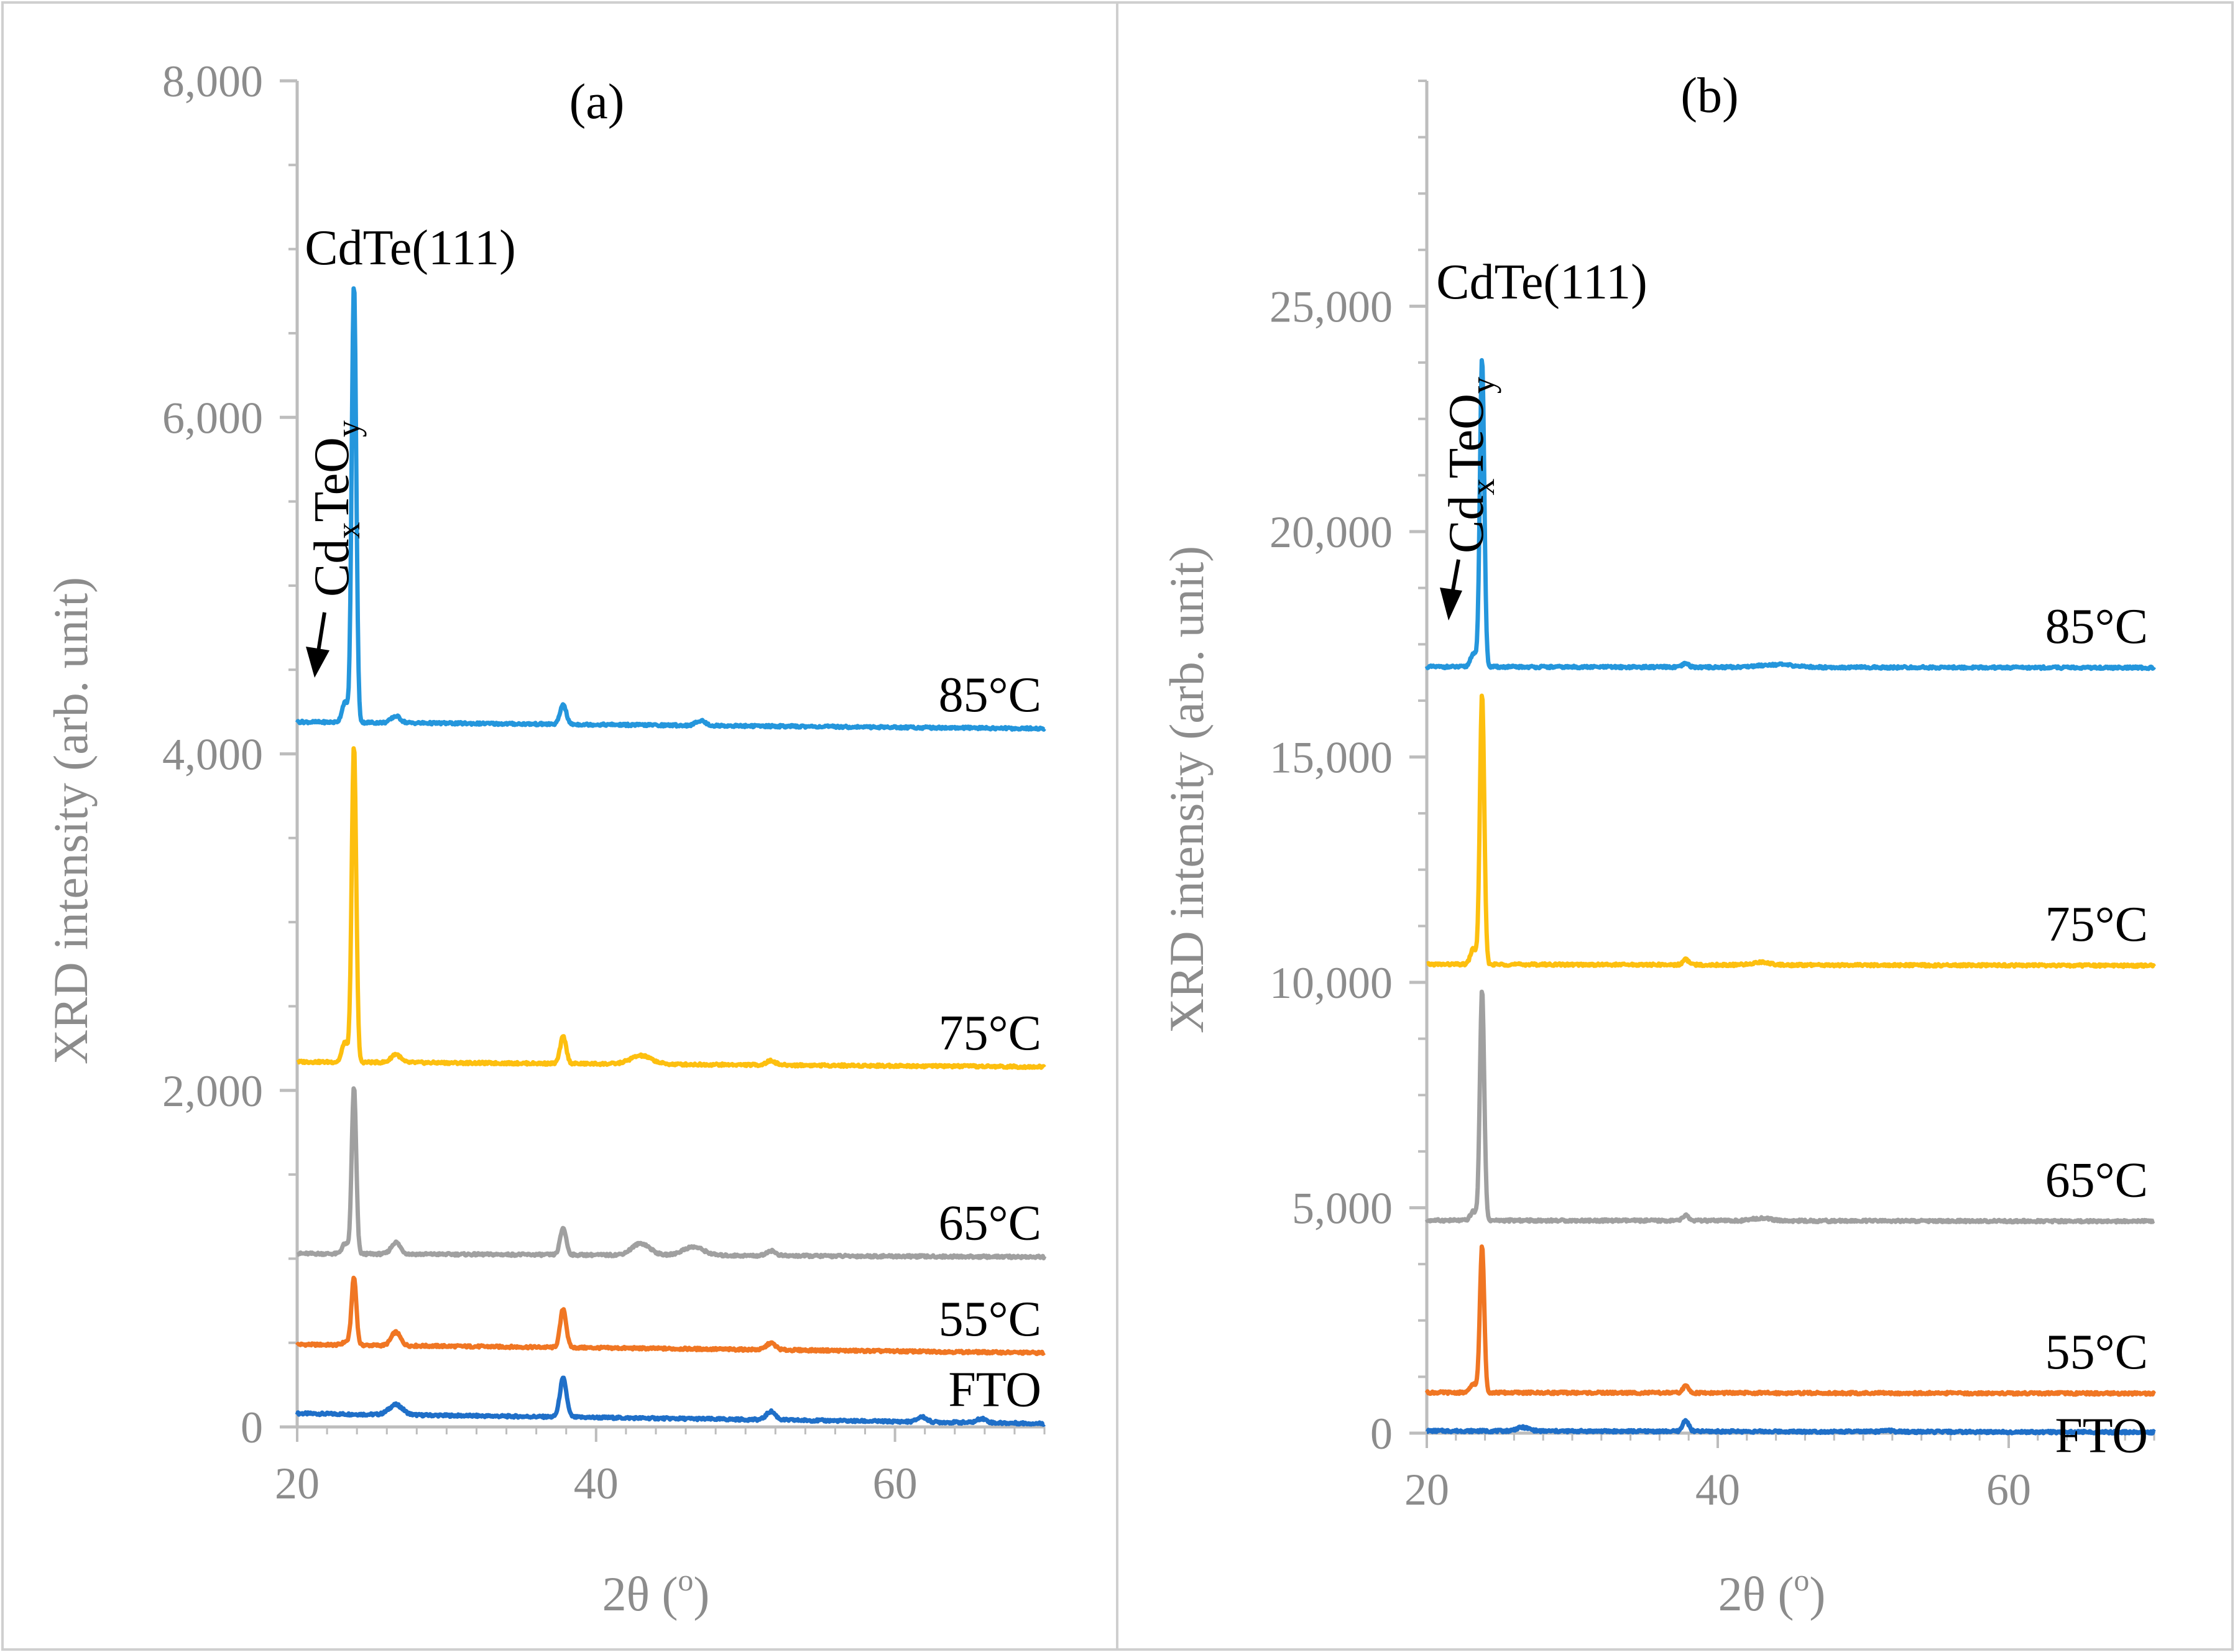 This screenshot has height=1652, width=2235. I want to click on panel-b-phase-annotation: CdxTeOy, so click(1470, 465).